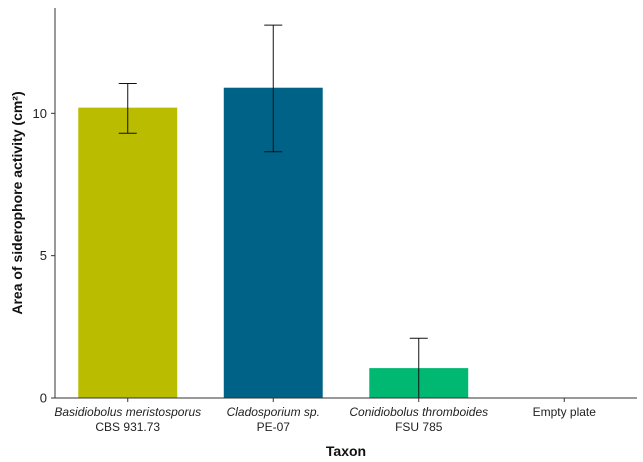 Image resolution: width=643 pixels, height=462 pixels. I want to click on y-tick-label: 0, so click(43, 398).